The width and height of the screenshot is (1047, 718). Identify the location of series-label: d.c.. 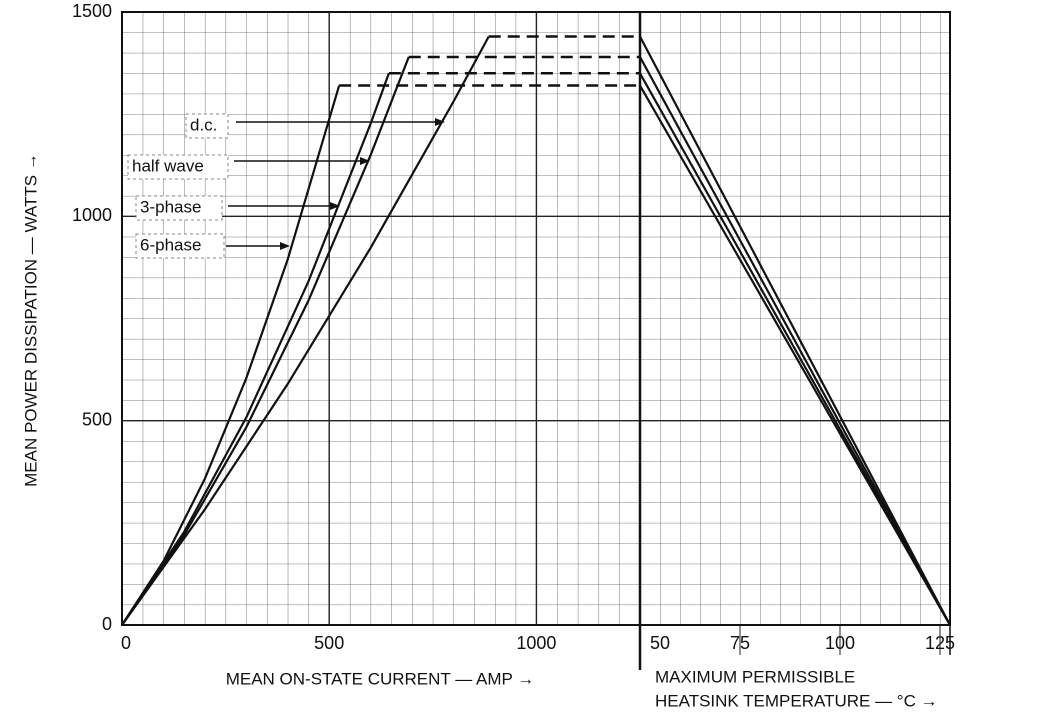
(203, 124).